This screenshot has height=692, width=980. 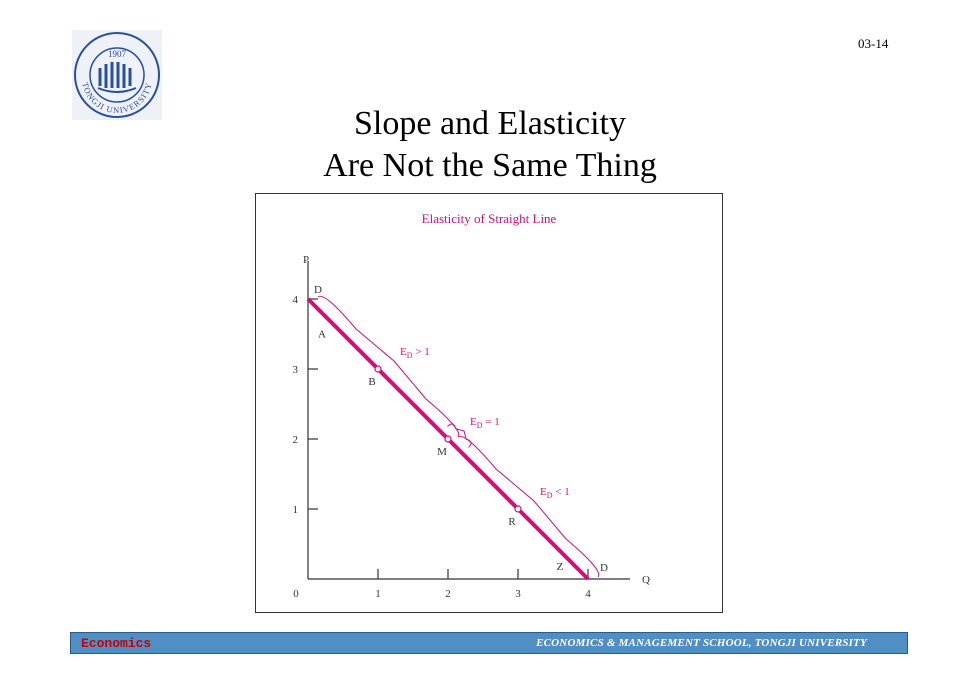 What do you see at coordinates (306, 260) in the screenshot?
I see `y-axis-label: P` at bounding box center [306, 260].